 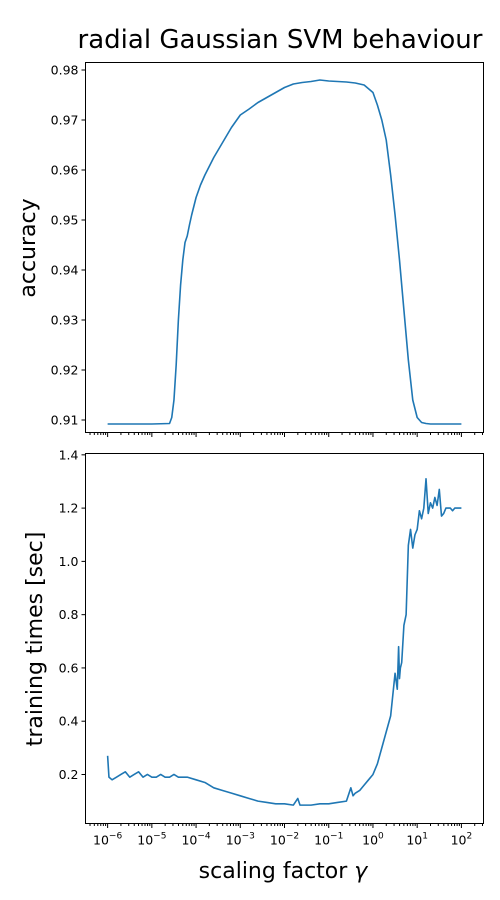 I want to click on training-times-y-tick-label: 0.8, so click(x=69, y=614).